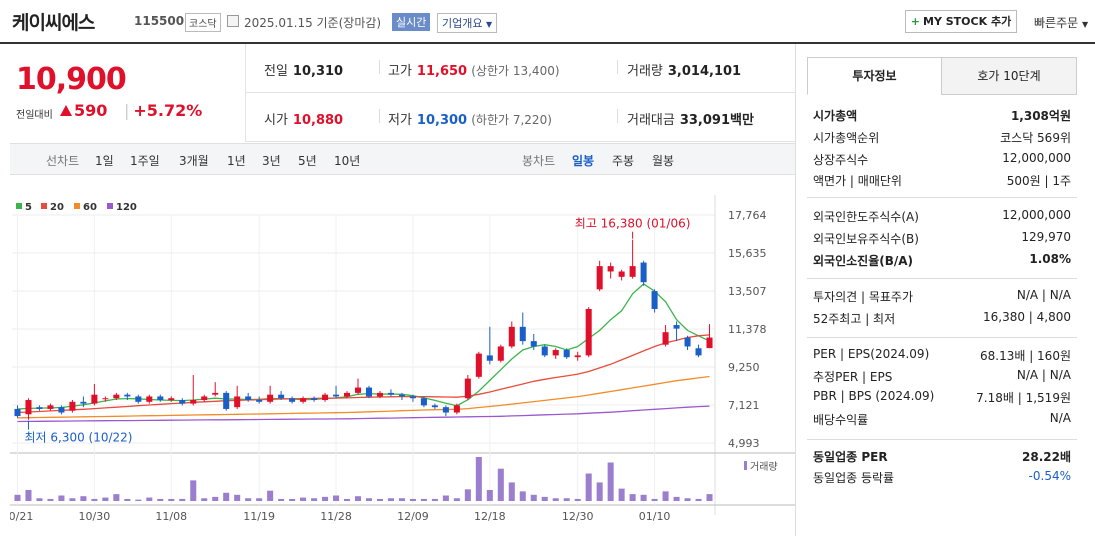  What do you see at coordinates (104, 161) in the screenshot?
I see `period-1d: 1일` at bounding box center [104, 161].